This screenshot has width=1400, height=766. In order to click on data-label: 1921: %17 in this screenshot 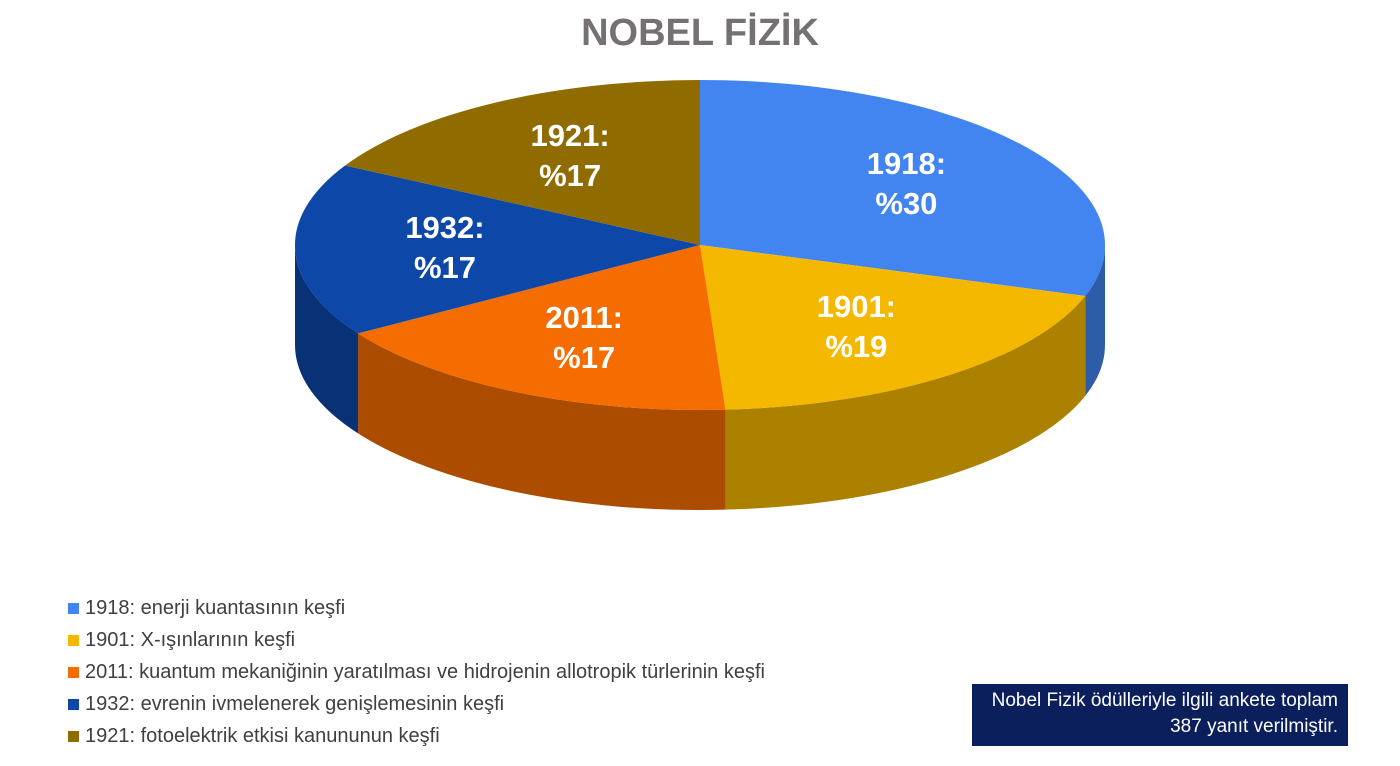, I will do `click(570, 155)`.